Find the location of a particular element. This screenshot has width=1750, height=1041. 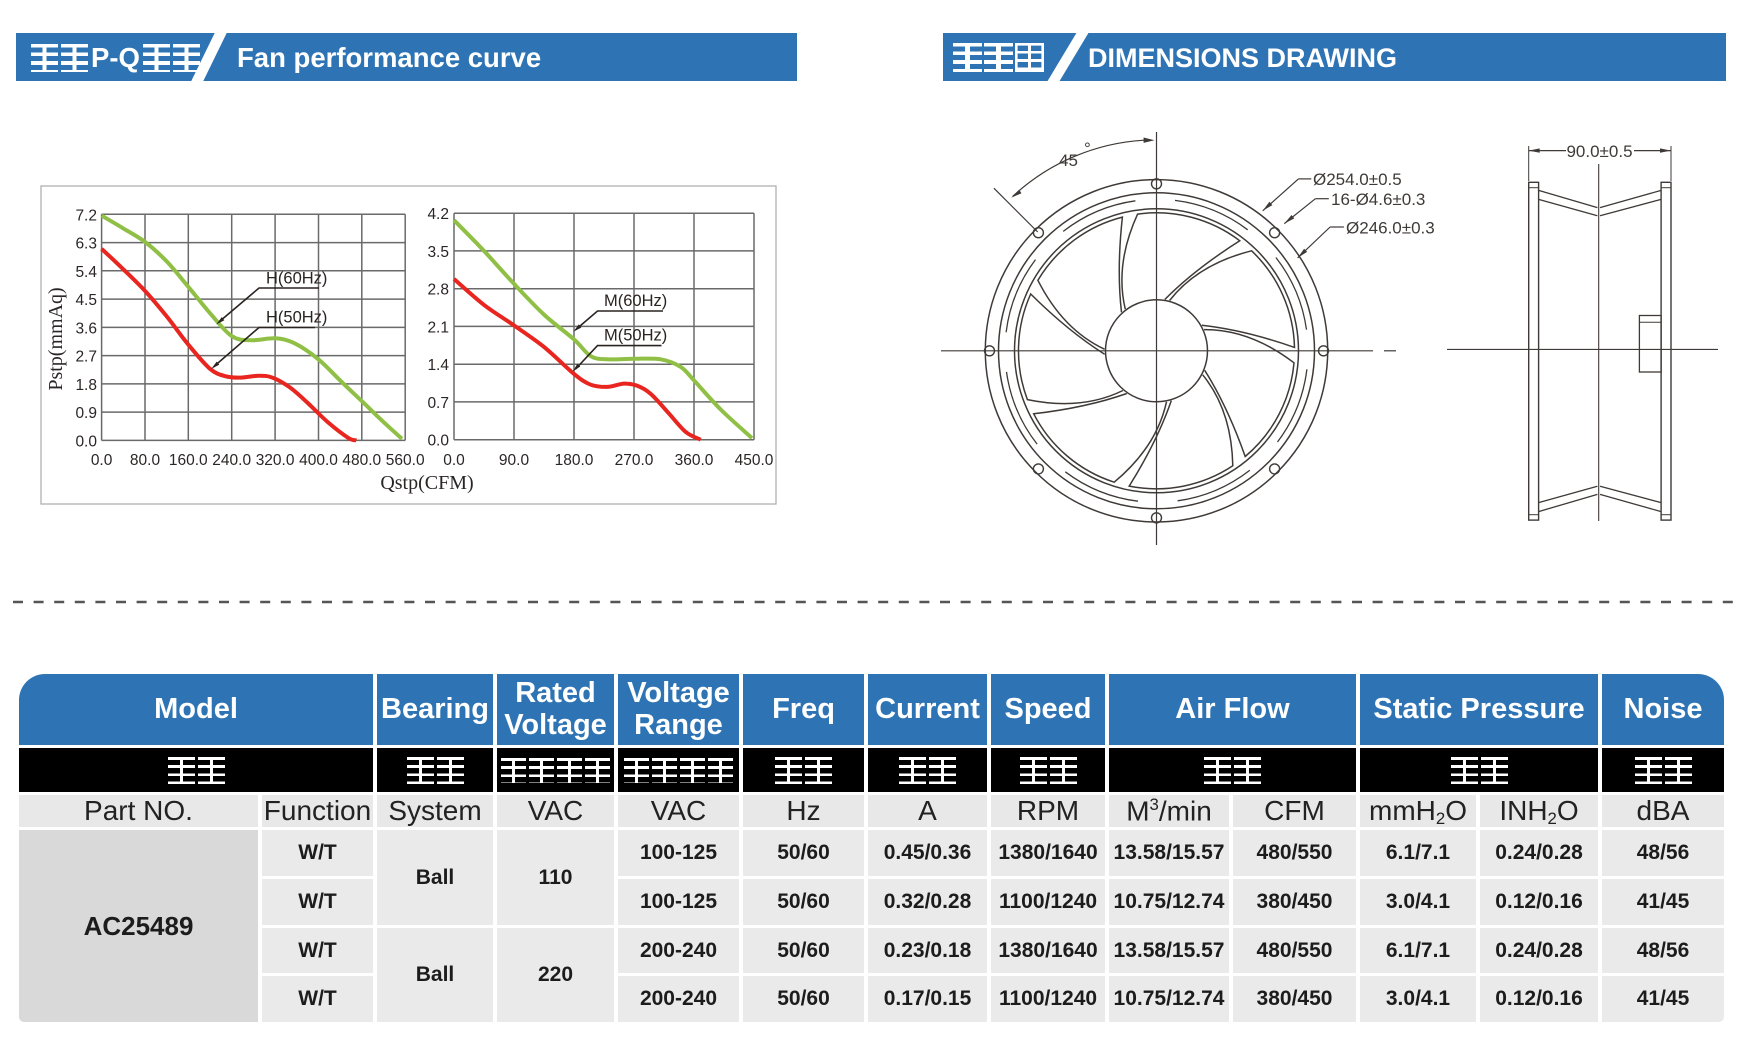

svg-text: 7.2 is located at coordinates (86, 215).